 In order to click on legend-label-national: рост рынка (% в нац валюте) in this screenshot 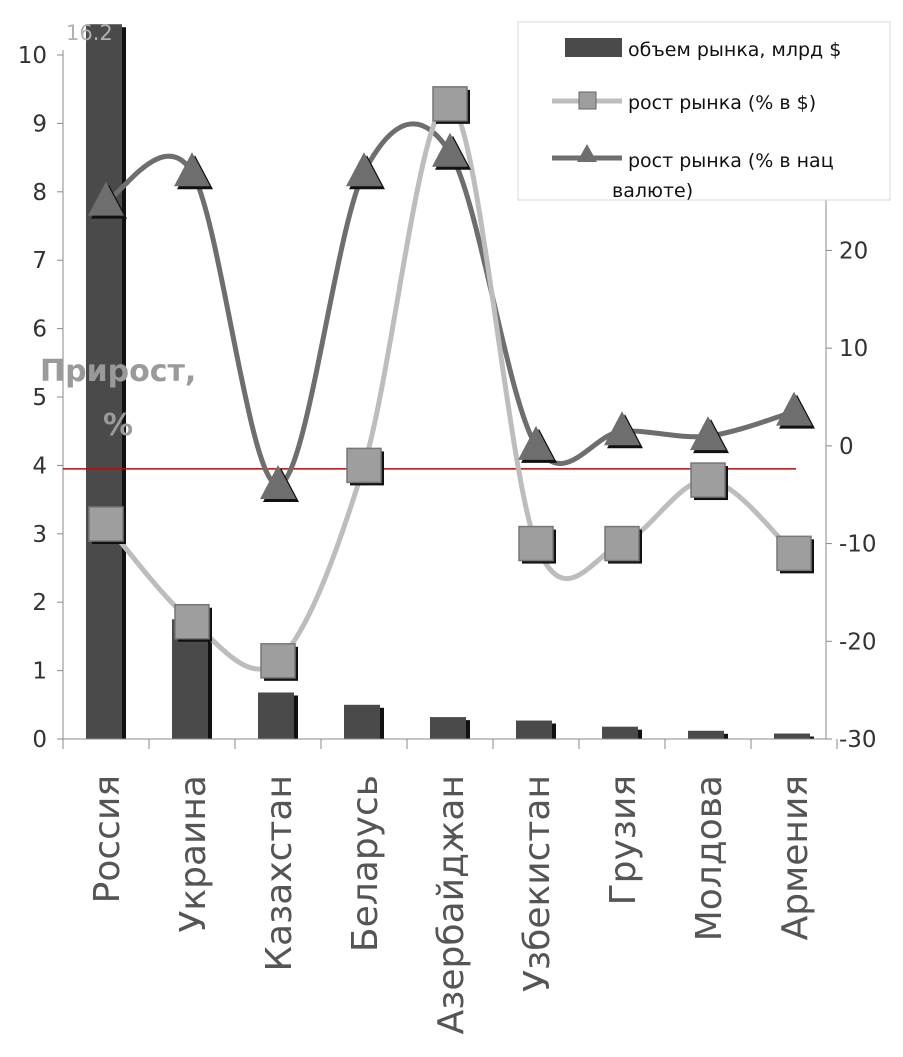, I will do `click(723, 176)`.